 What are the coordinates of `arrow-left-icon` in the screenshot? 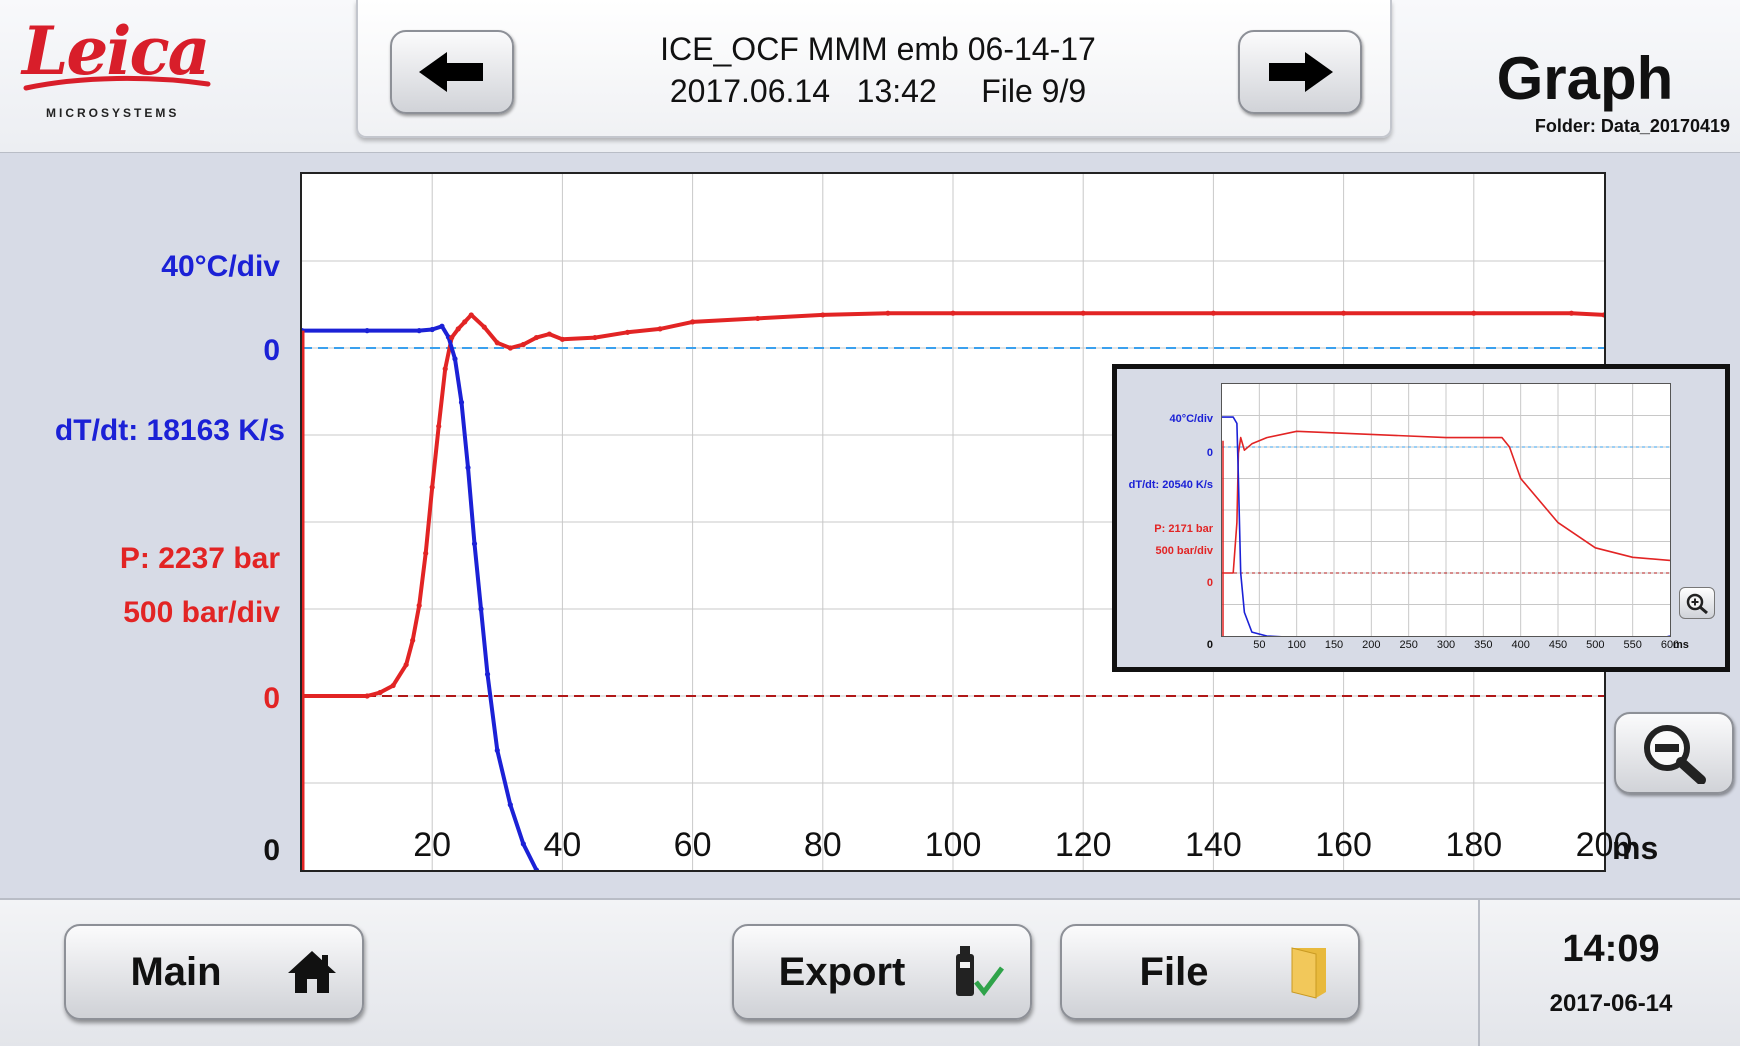 It's located at (451, 72).